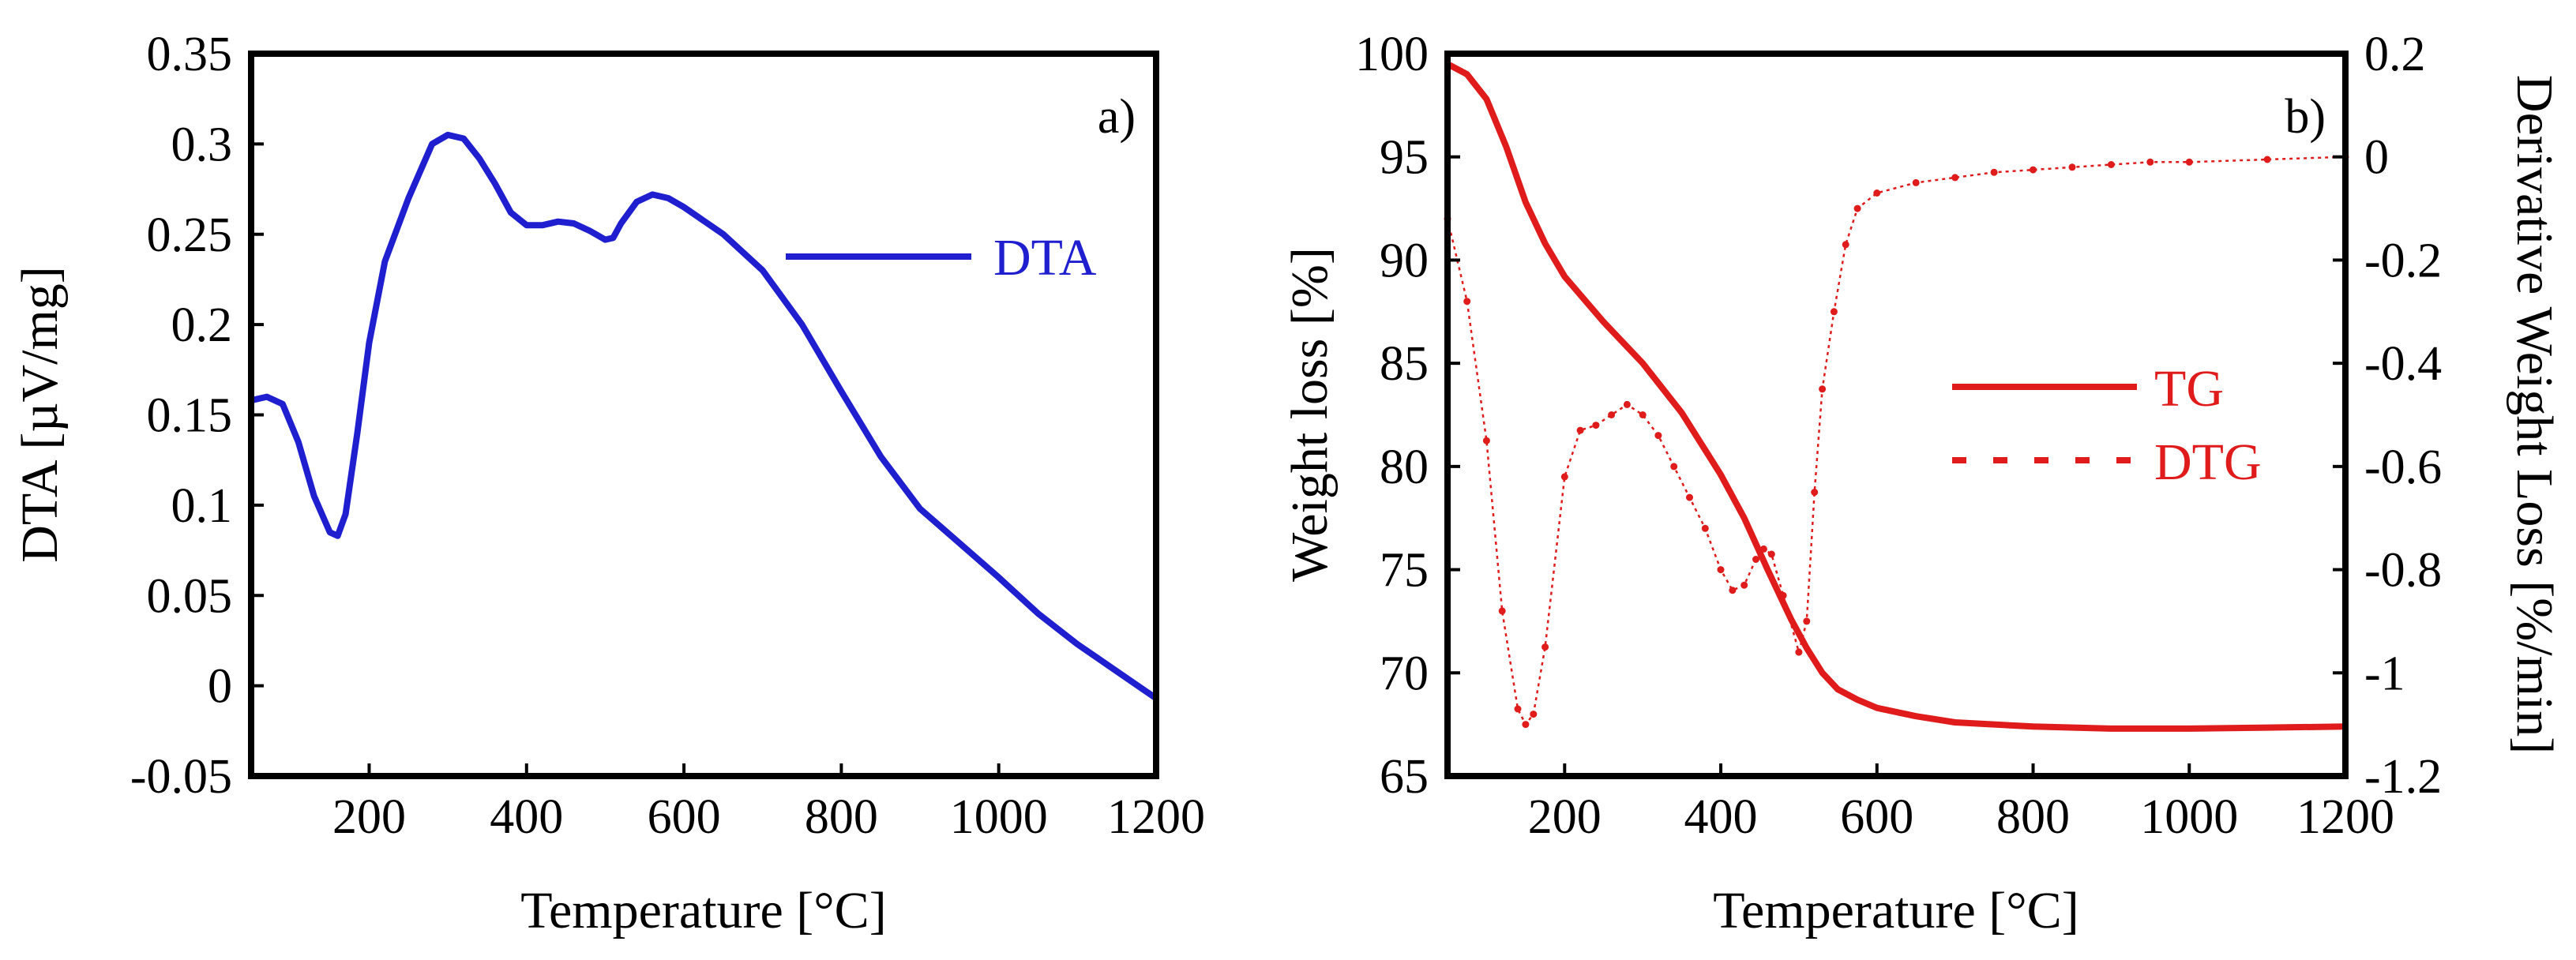  I want to click on panel-b-label: b), so click(2305, 117).